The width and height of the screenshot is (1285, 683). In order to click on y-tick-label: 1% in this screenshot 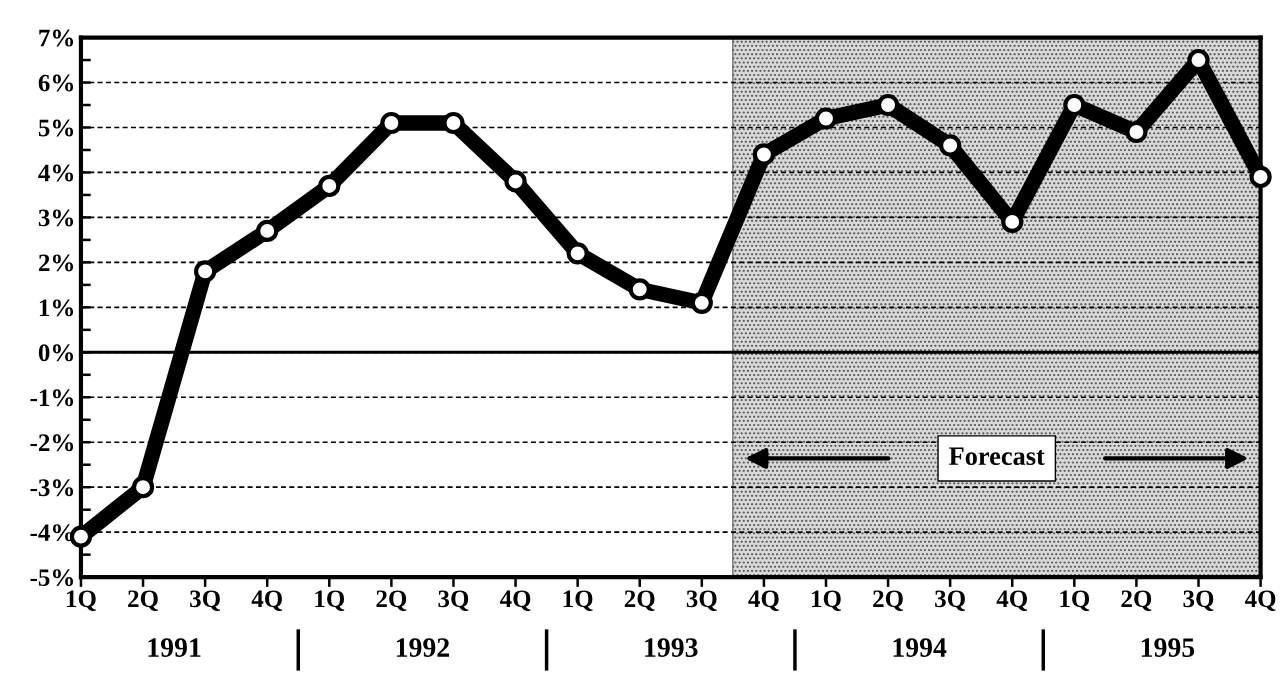, I will do `click(56, 308)`.